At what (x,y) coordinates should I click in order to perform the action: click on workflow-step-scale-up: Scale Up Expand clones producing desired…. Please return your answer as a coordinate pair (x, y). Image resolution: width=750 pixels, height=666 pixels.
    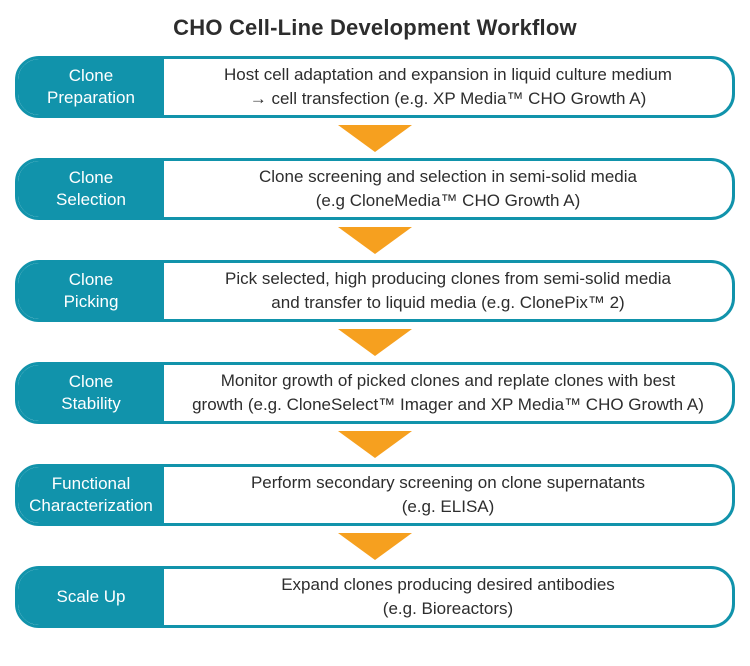
    Looking at the image, I should click on (375, 597).